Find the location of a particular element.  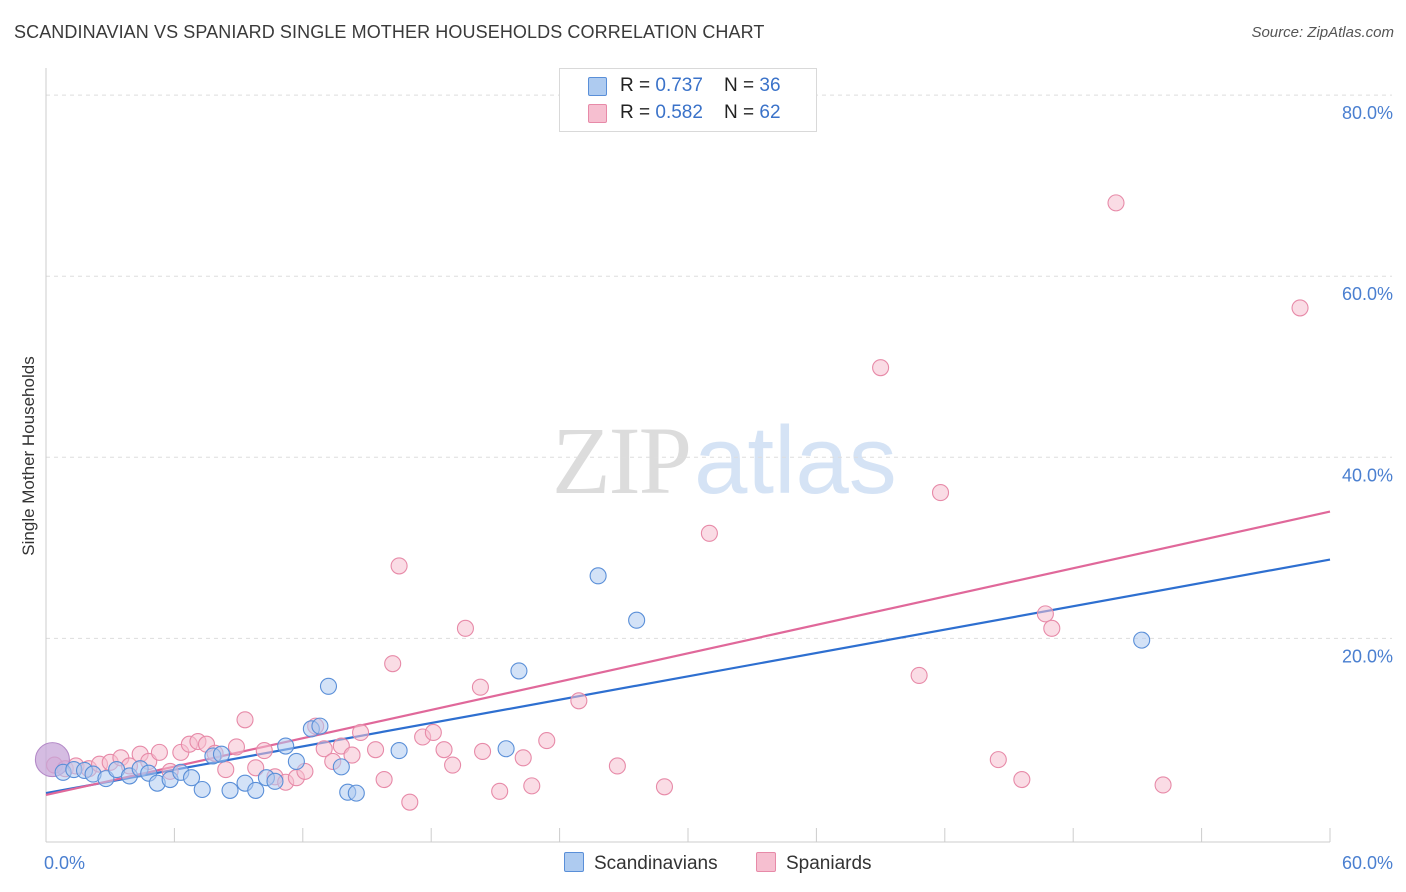

bottom-legend-spaniards: Spaniards is located at coordinates (814, 863).